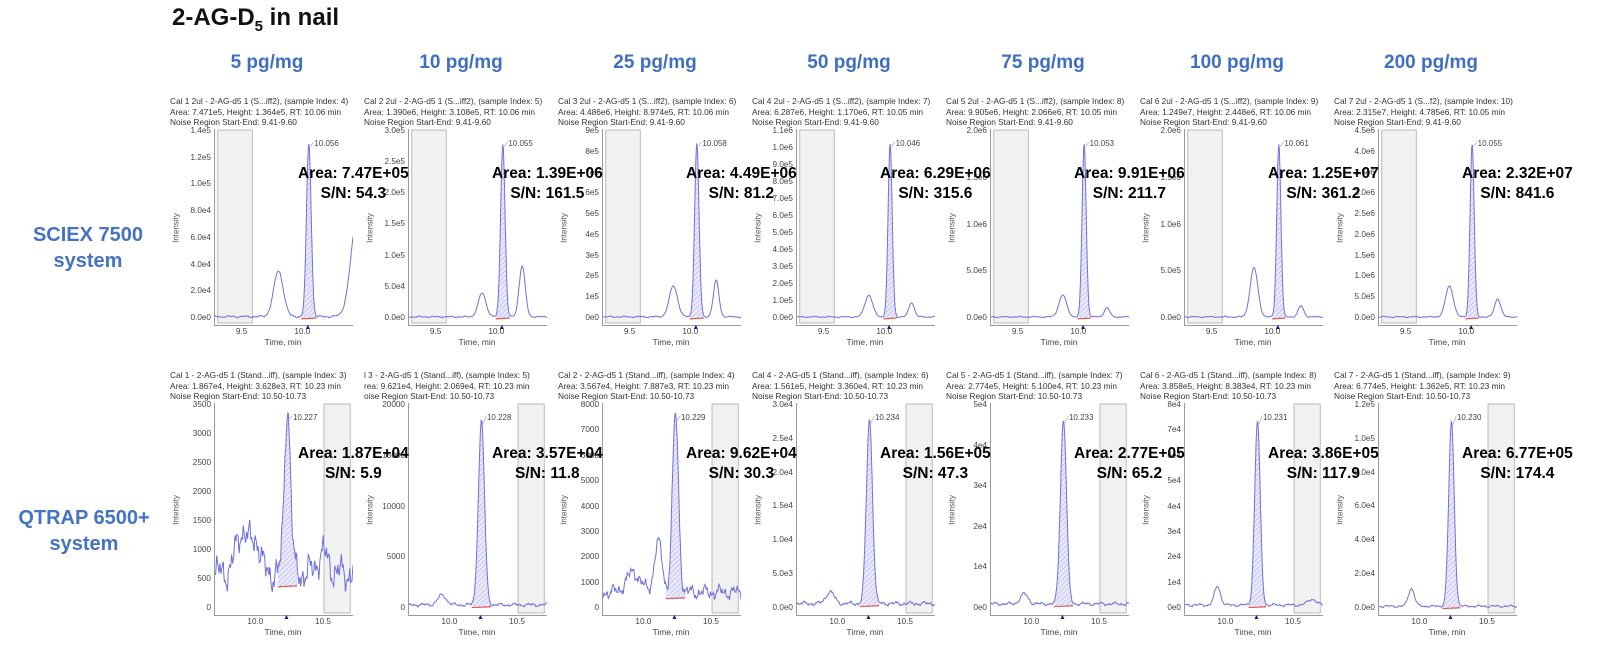 This screenshot has height=672, width=1612. What do you see at coordinates (353, 473) in the screenshot?
I see `annotation-sn-value: S/N: 5.9` at bounding box center [353, 473].